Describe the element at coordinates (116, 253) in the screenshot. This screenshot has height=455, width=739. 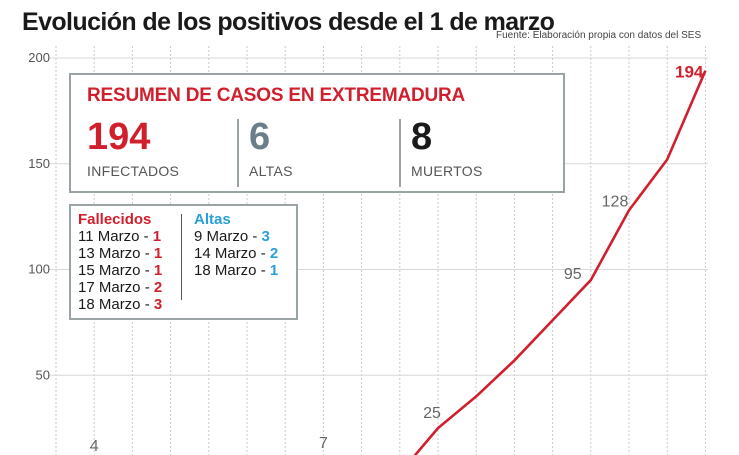
I see `detail-row-date: 13 Marzo -` at that location.